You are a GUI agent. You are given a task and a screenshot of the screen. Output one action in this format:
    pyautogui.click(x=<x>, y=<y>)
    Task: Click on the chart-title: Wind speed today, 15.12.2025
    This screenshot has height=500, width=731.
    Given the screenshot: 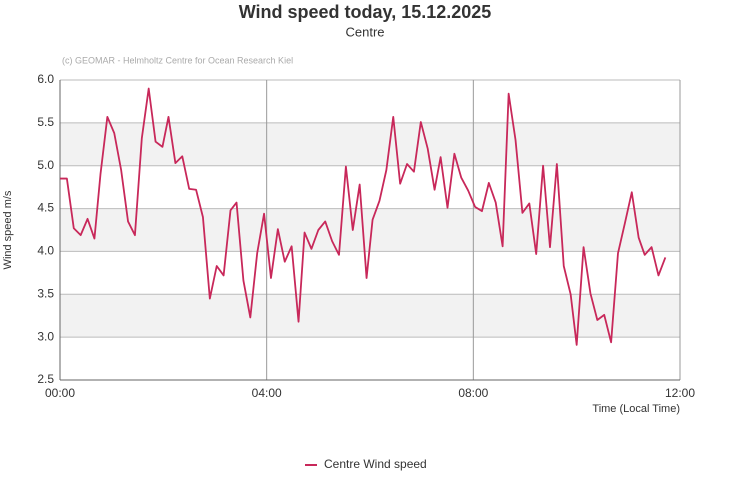 What is the action you would take?
    pyautogui.click(x=365, y=12)
    